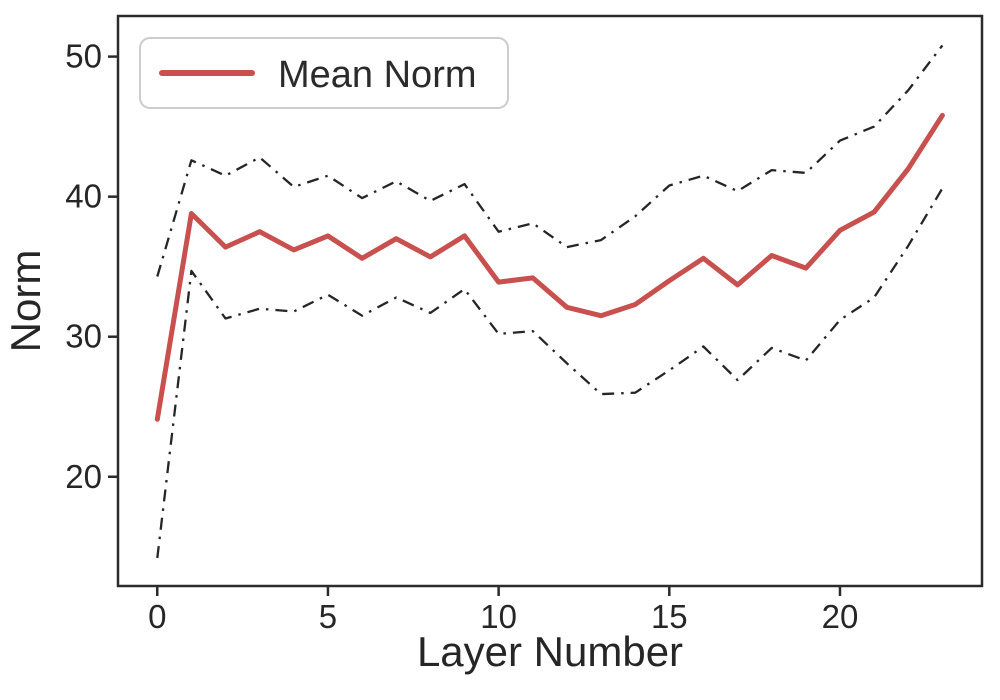 This screenshot has width=1000, height=700. I want to click on legend-box, so click(324, 73).